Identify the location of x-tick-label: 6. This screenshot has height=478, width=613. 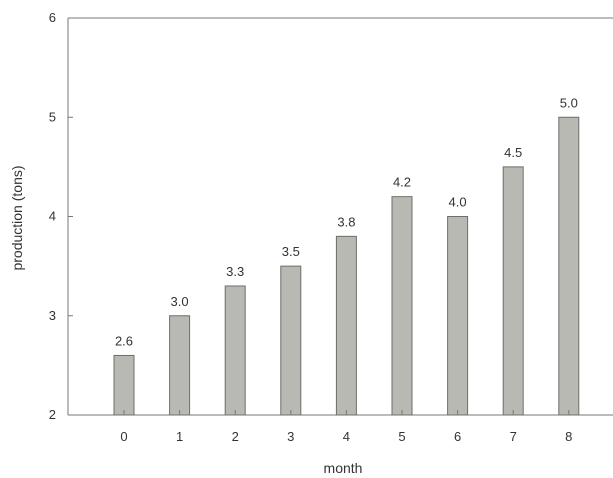
(457, 436).